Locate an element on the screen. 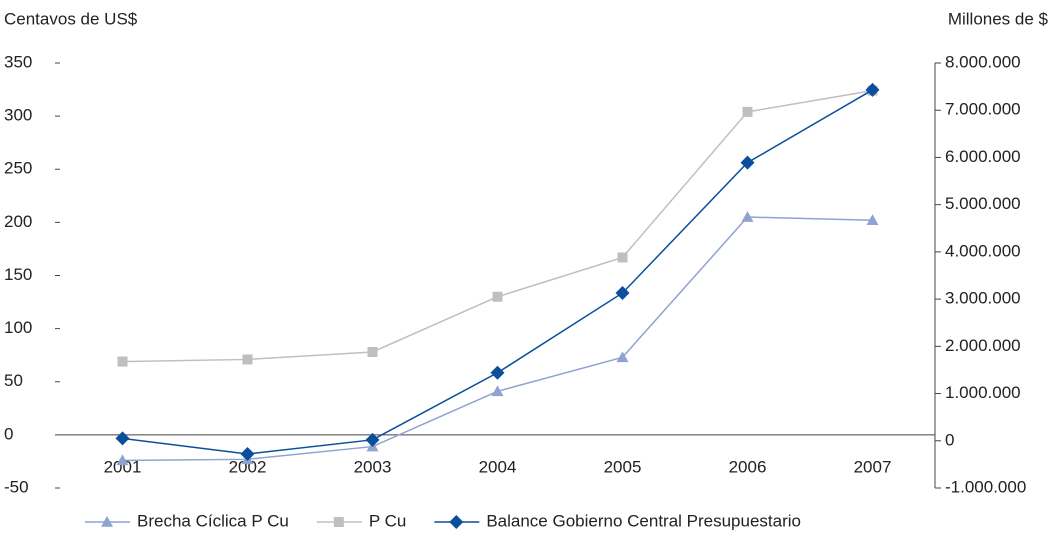 The height and width of the screenshot is (535, 1054). y2-tick-label: 0 is located at coordinates (949, 439).